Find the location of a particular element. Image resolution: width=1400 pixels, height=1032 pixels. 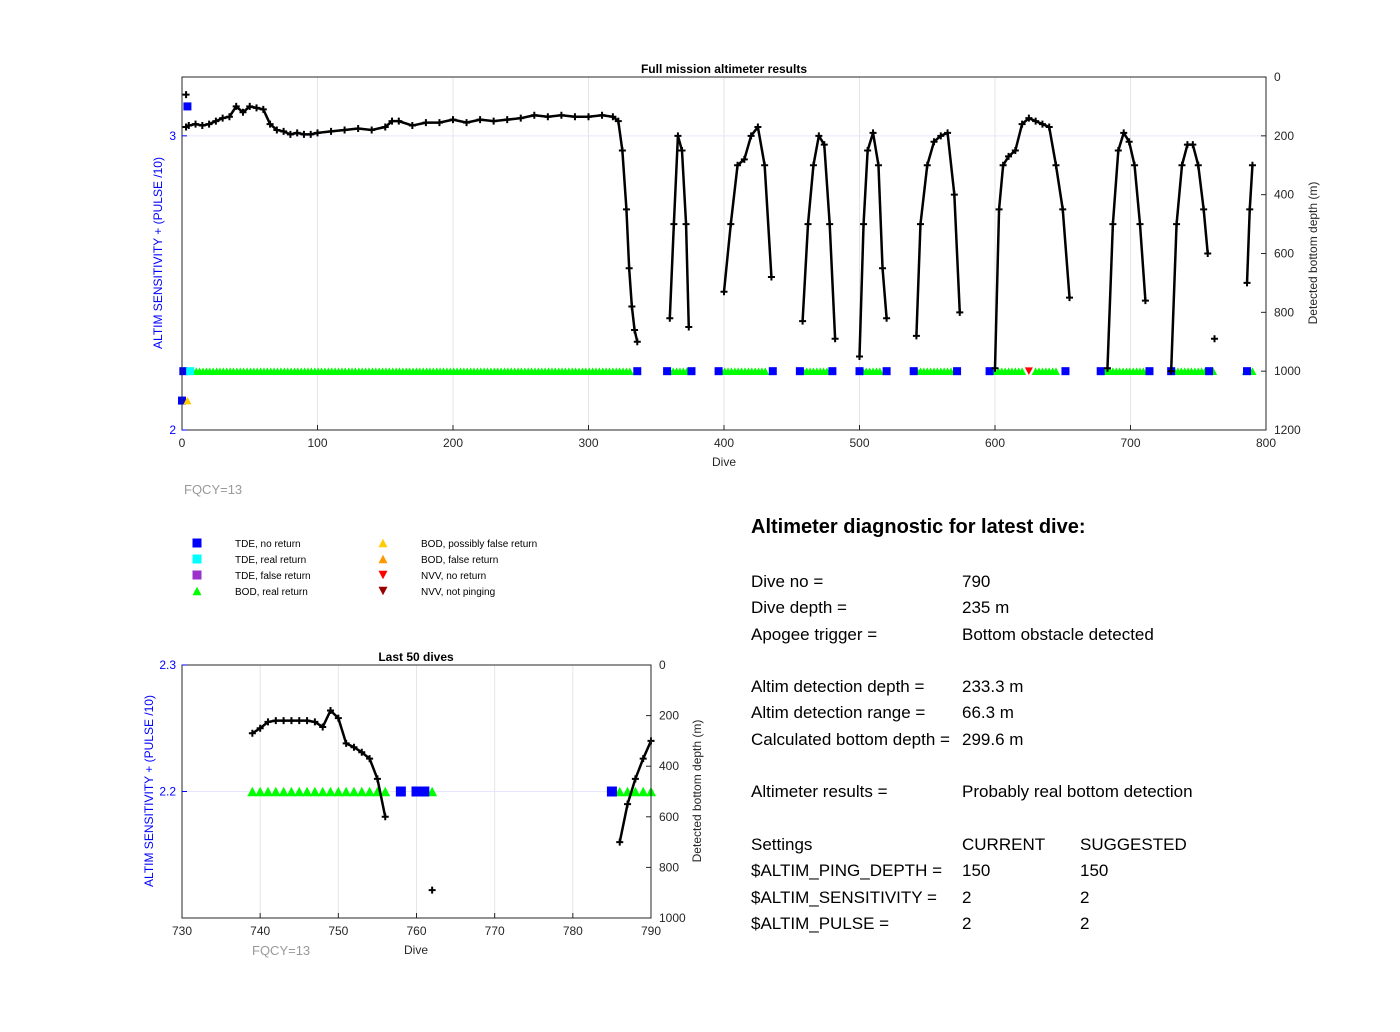

diag-dive-no-value: 790 is located at coordinates (976, 581).